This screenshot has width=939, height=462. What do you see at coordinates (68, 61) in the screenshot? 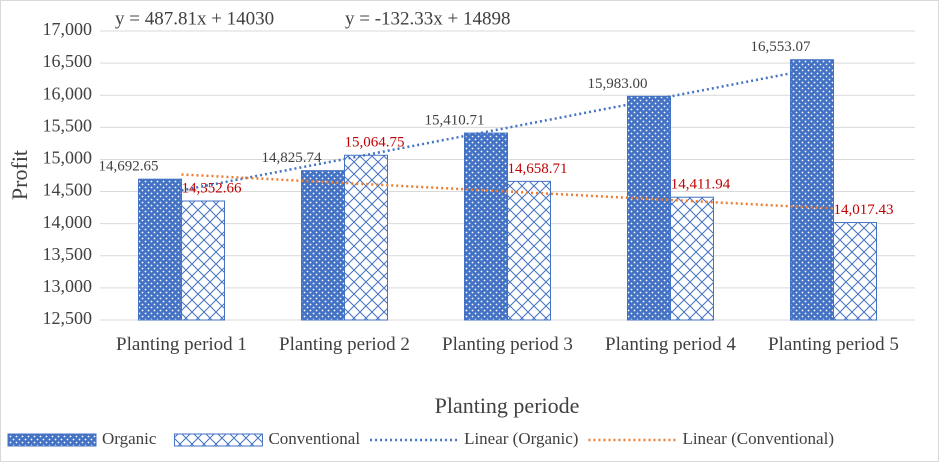
I see `y-tick-label: 16,500` at bounding box center [68, 61].